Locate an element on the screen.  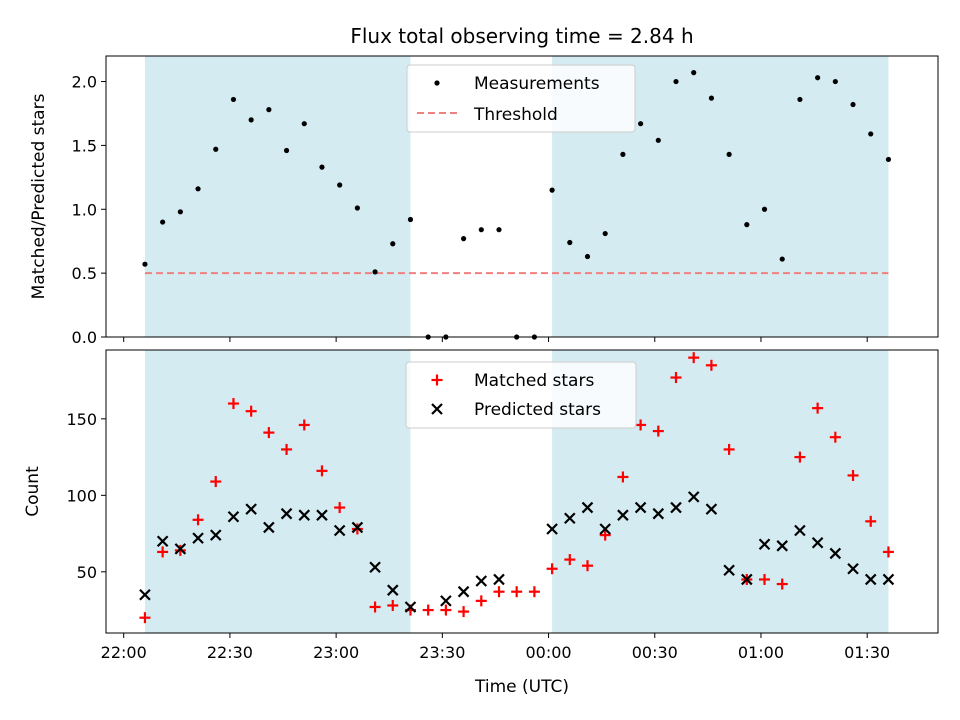
x-tick-label: 01:00 is located at coordinates (761, 652).